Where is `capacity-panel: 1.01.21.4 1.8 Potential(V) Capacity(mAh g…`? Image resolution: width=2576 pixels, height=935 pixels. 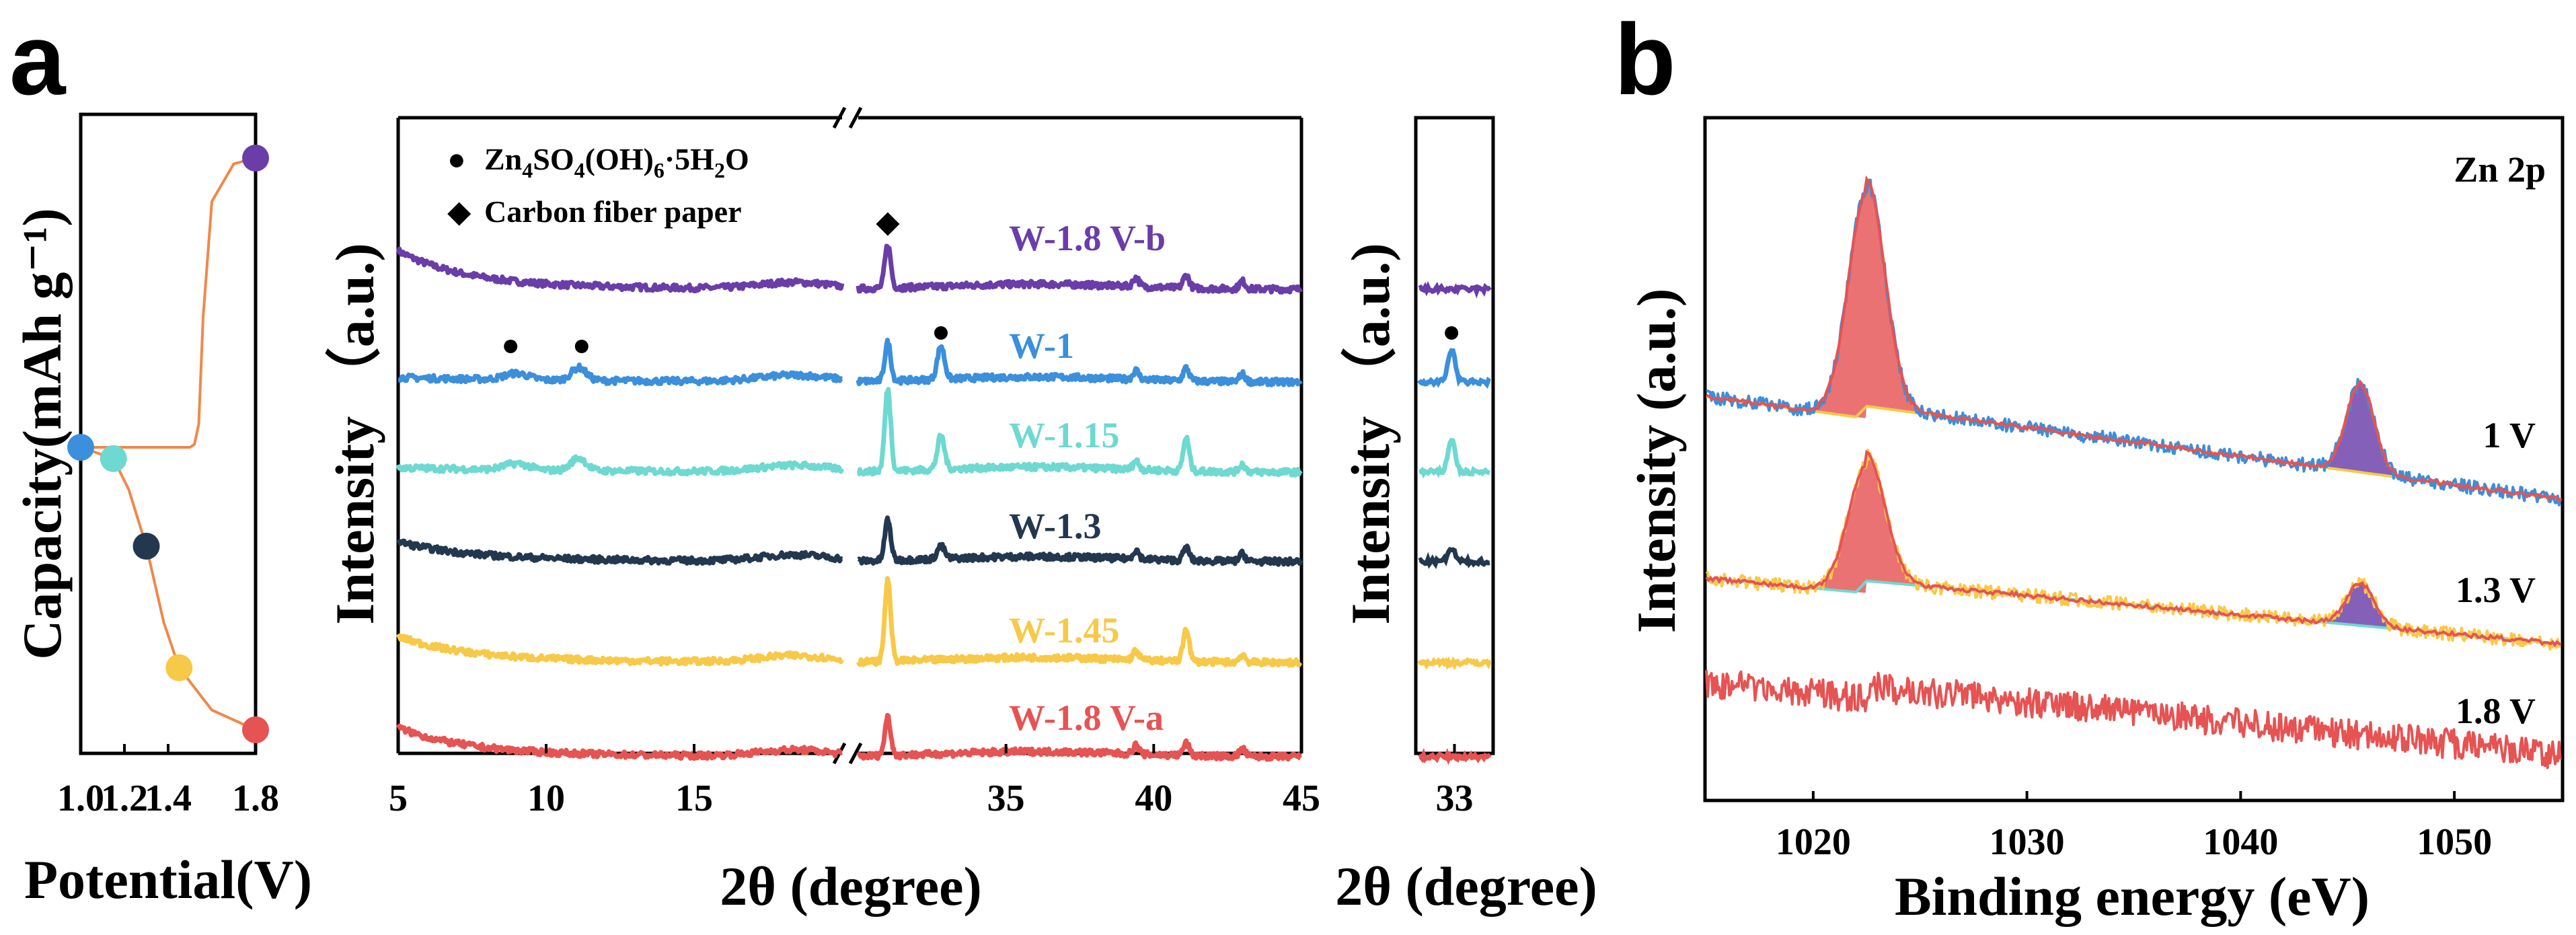 capacity-panel: 1.01.21.4 1.8 Potential(V) Capacity(mAh g… is located at coordinates (161, 511).